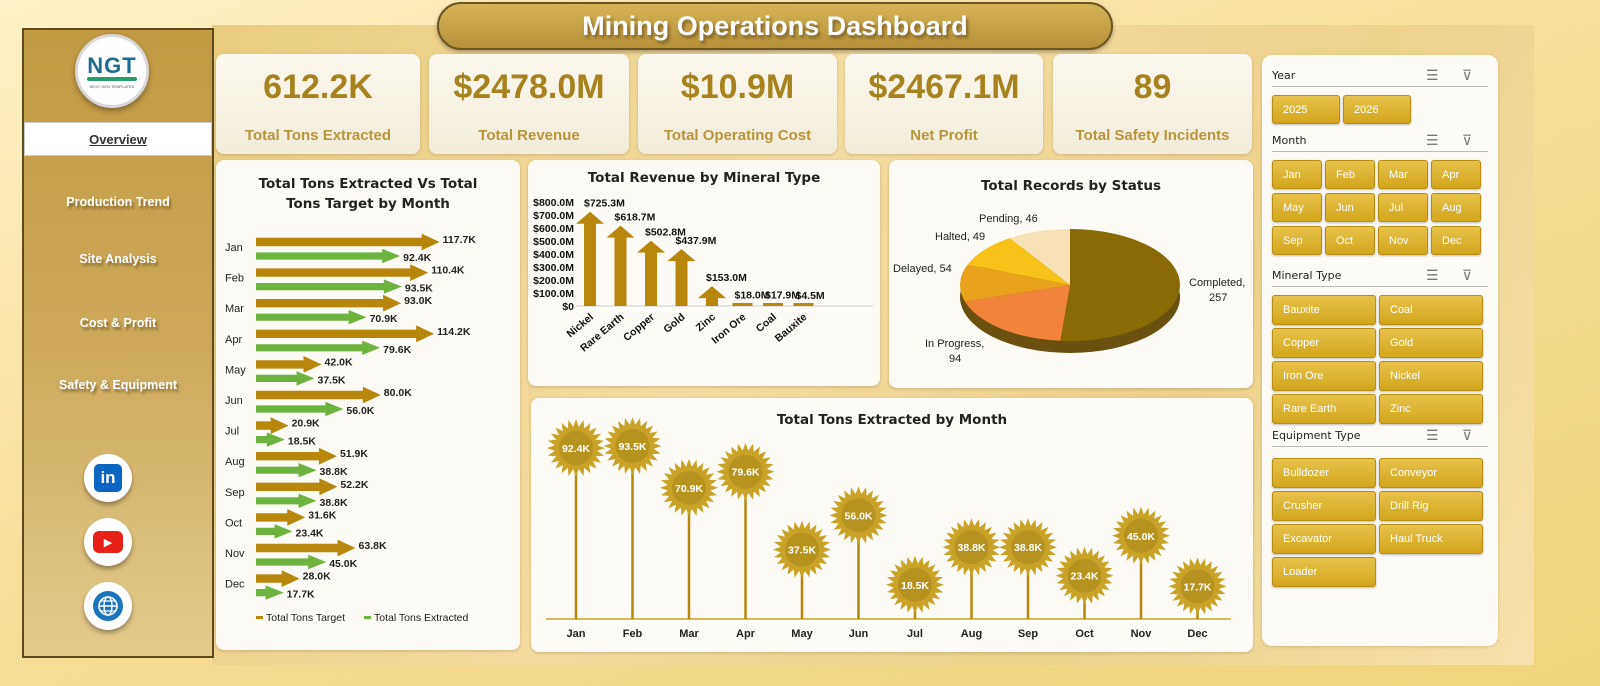 The height and width of the screenshot is (686, 1600). Describe the element at coordinates (118, 323) in the screenshot. I see `nav-cost-profit: Cost & Profit` at that location.